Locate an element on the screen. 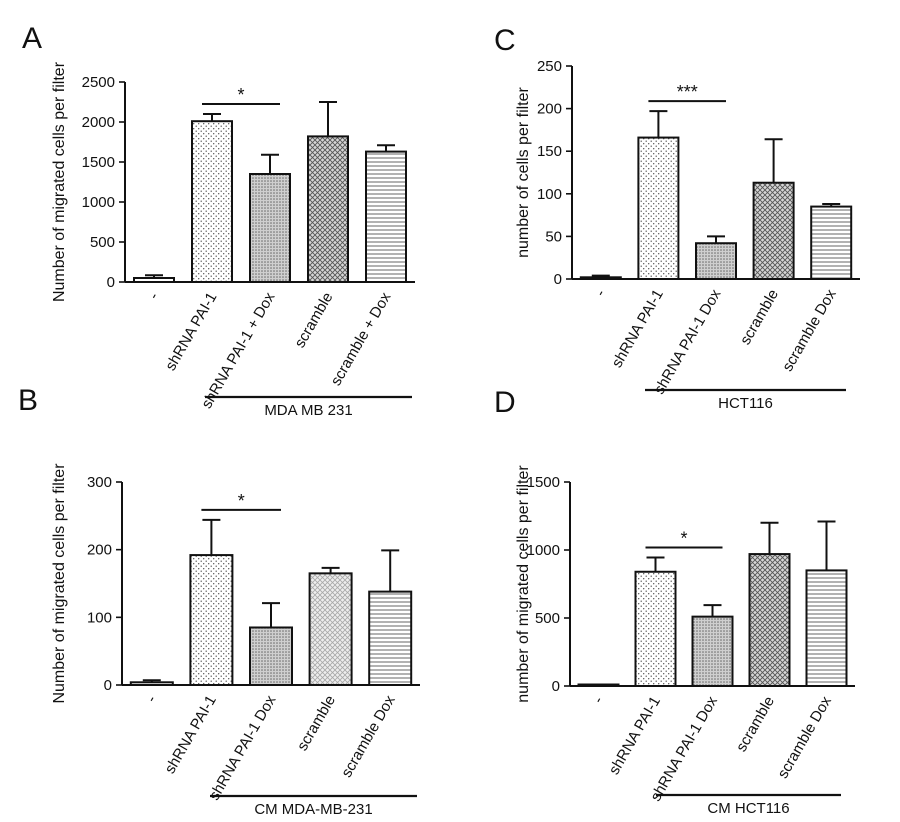  y-tick-label: 150 is located at coordinates (549, 151).